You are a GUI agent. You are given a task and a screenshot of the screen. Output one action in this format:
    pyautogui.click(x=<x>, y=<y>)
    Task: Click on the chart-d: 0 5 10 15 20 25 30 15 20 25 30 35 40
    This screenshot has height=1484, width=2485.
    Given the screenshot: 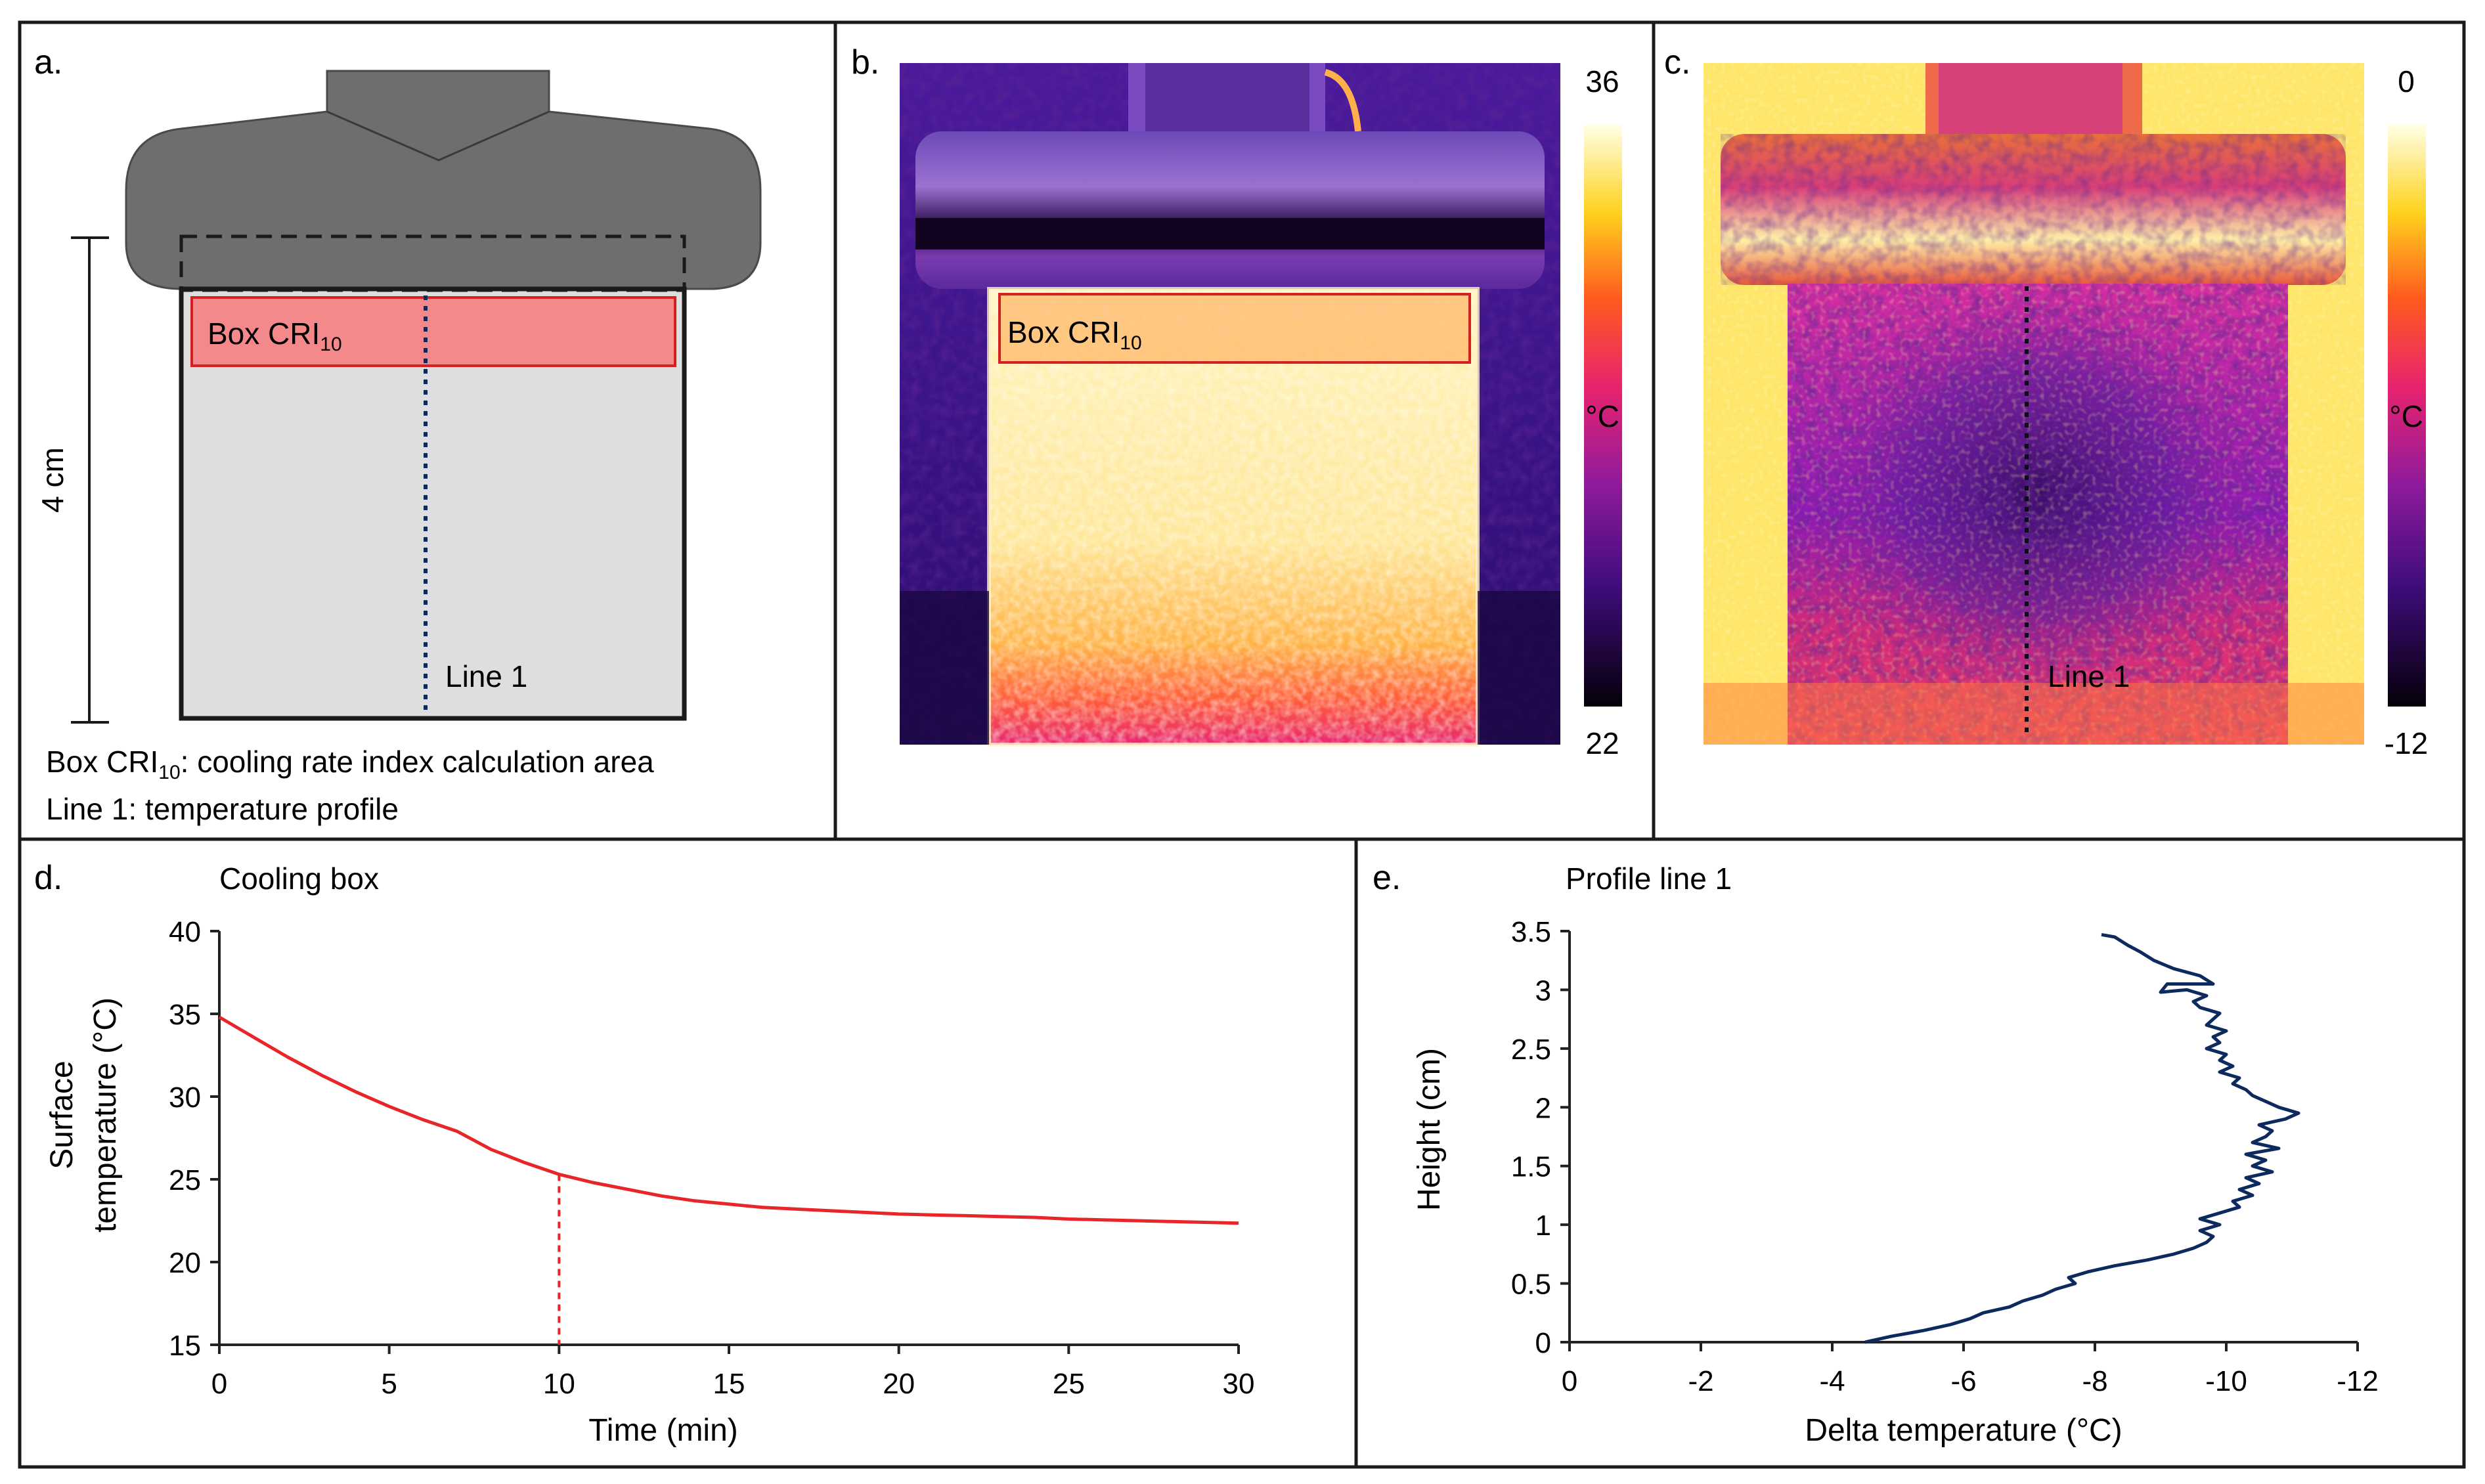 What is the action you would take?
    pyautogui.click(x=711, y=1158)
    